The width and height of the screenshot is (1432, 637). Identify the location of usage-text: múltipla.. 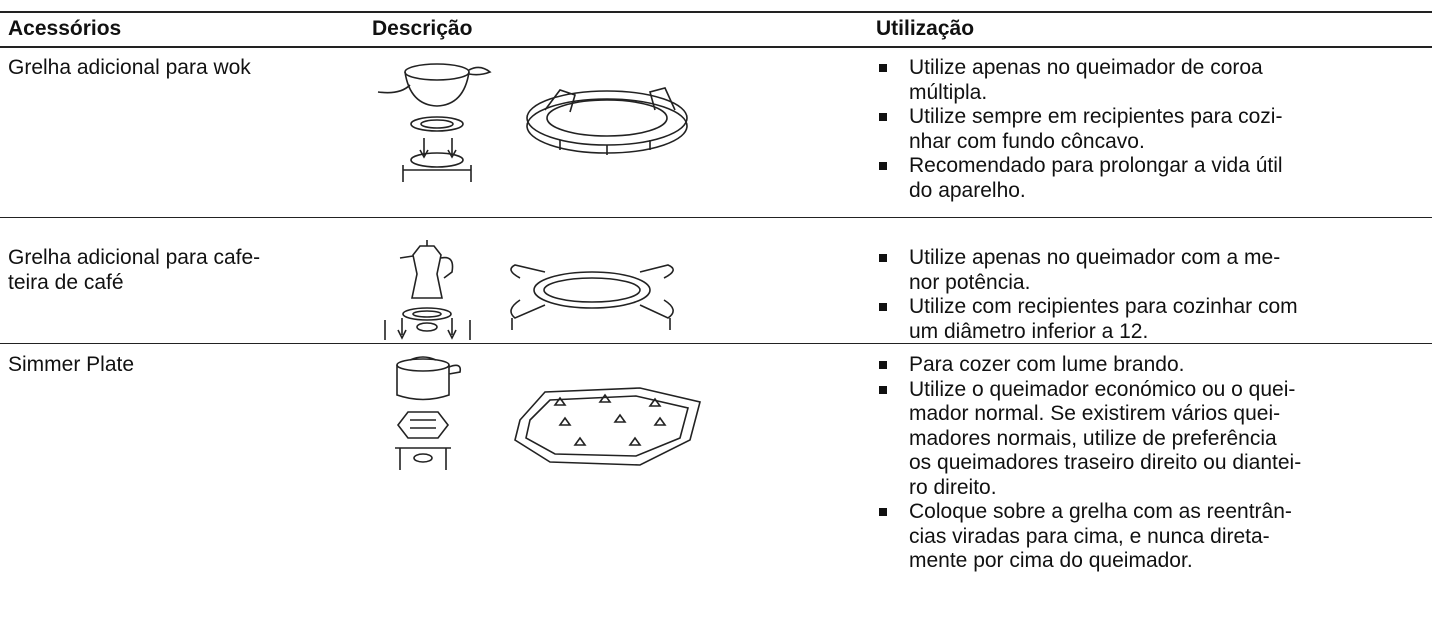
(948, 92).